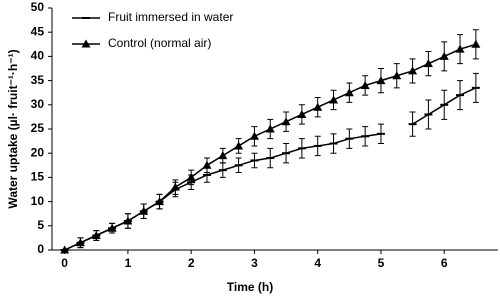 The height and width of the screenshot is (300, 500). I want to click on y-tick-label: 10, so click(38, 201).